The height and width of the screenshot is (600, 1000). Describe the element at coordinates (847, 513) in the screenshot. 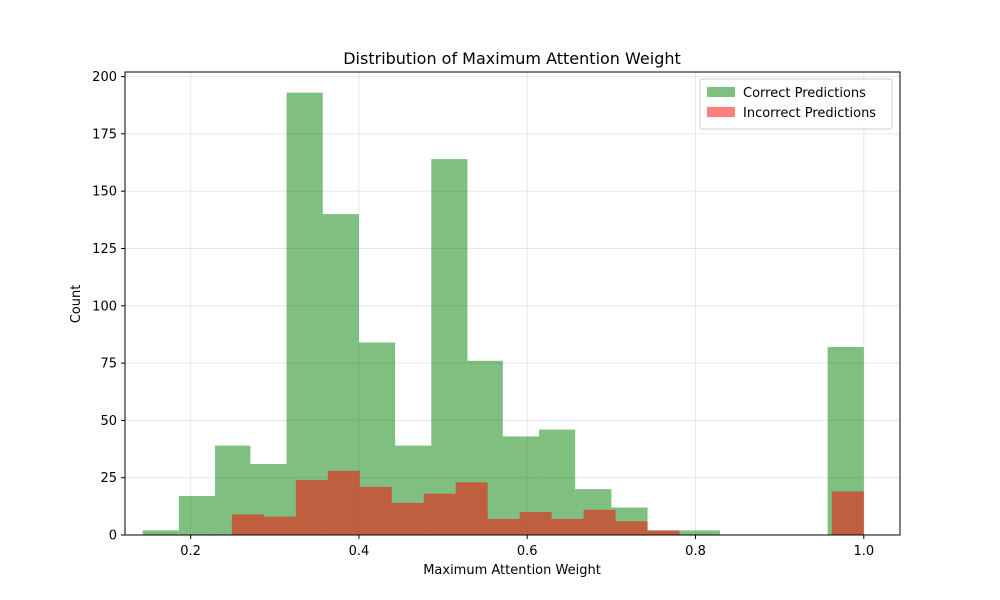

I see `bar-series1-bin19` at that location.